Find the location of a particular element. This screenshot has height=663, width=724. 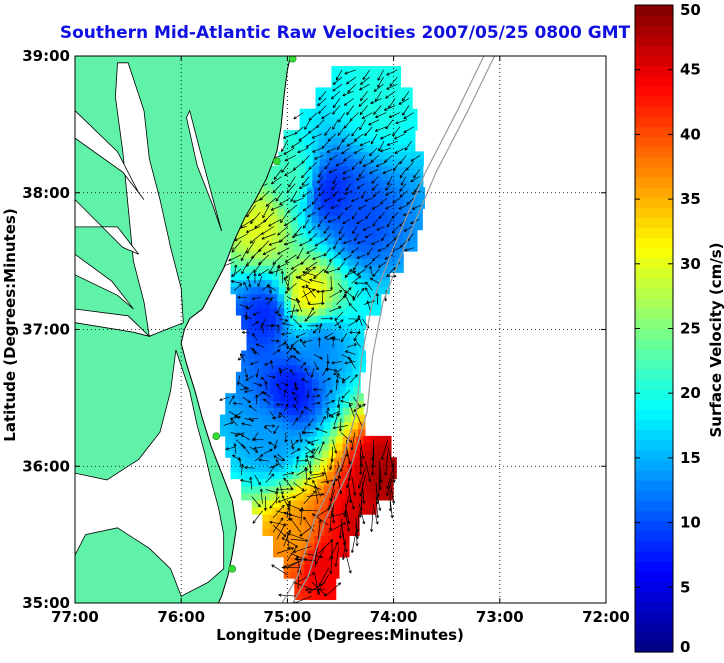

colorbar-tick-label: 15 is located at coordinates (690, 458).